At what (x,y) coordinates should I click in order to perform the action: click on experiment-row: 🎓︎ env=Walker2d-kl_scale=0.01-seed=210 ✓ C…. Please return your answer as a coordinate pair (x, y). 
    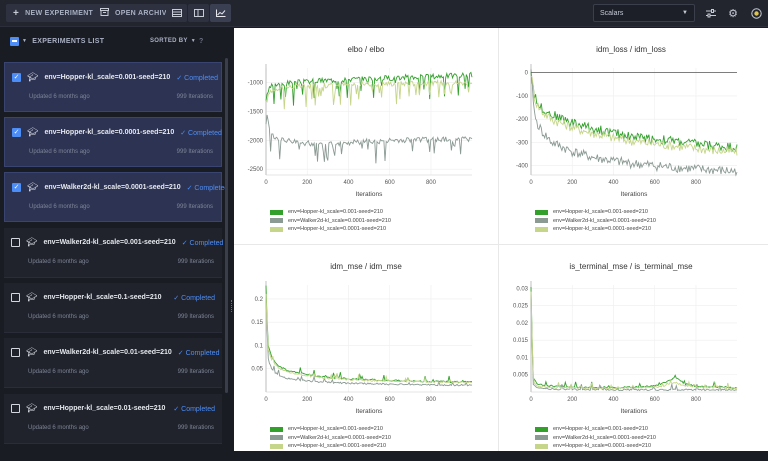
    Looking at the image, I should click on (113, 363).